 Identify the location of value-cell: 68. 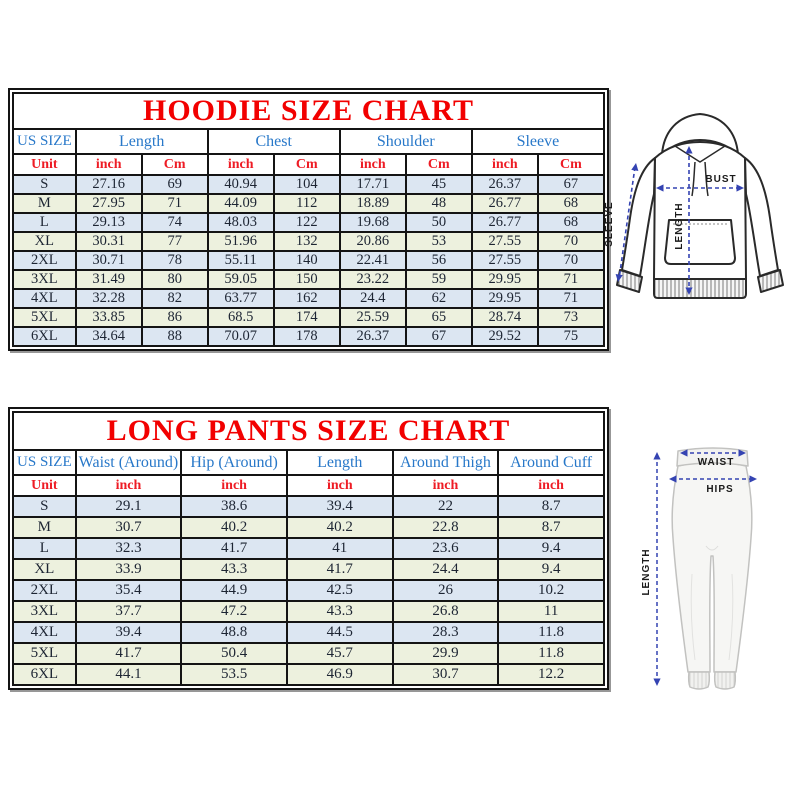
(571, 203).